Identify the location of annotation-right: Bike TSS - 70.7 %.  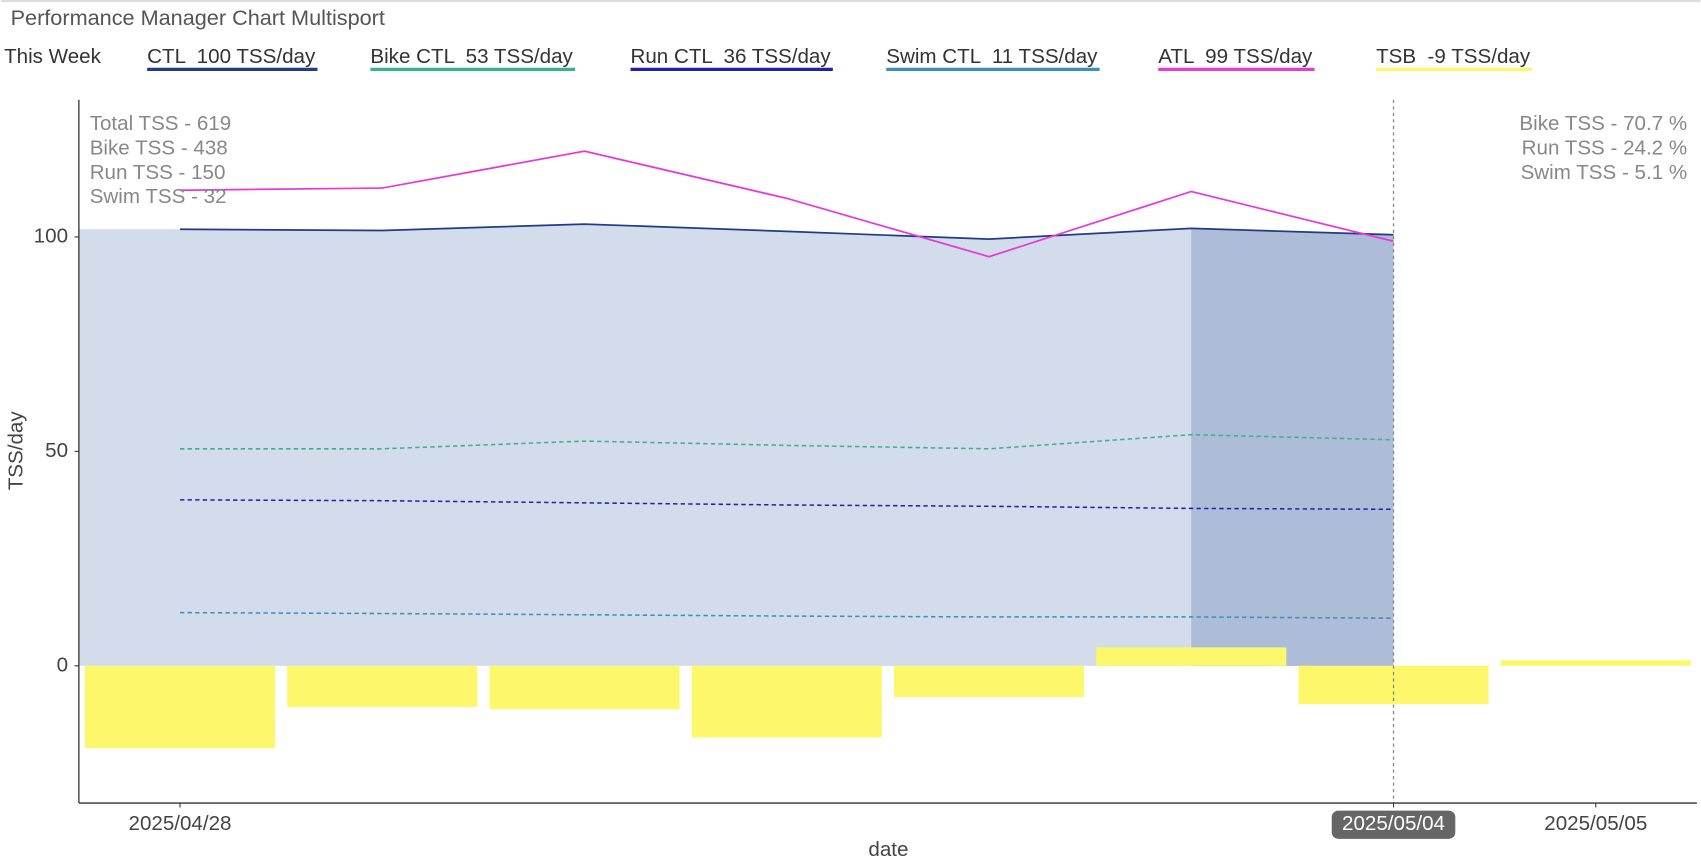
(1603, 123).